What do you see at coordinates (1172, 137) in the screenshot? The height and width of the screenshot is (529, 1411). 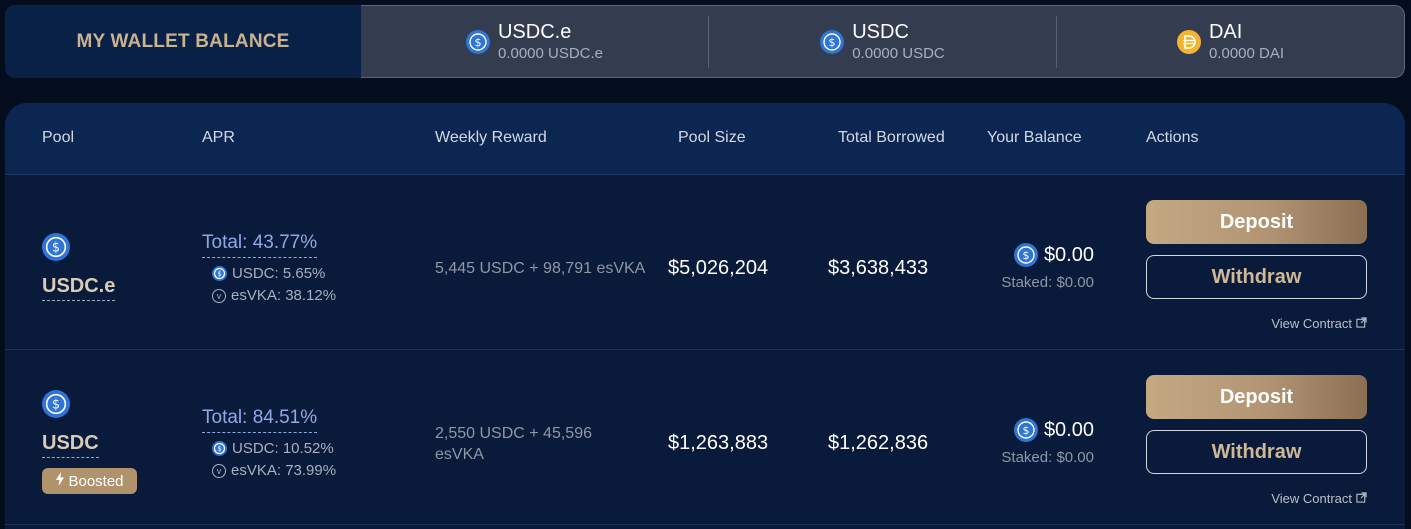 I see `header-actions: Actions` at bounding box center [1172, 137].